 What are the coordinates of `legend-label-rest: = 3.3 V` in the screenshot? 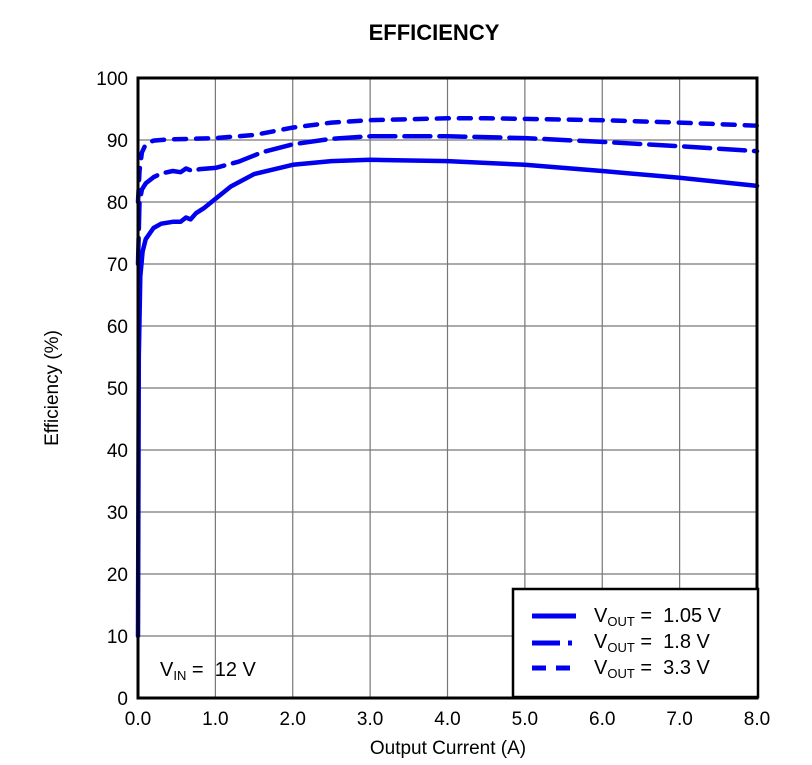 It's located at (673, 668).